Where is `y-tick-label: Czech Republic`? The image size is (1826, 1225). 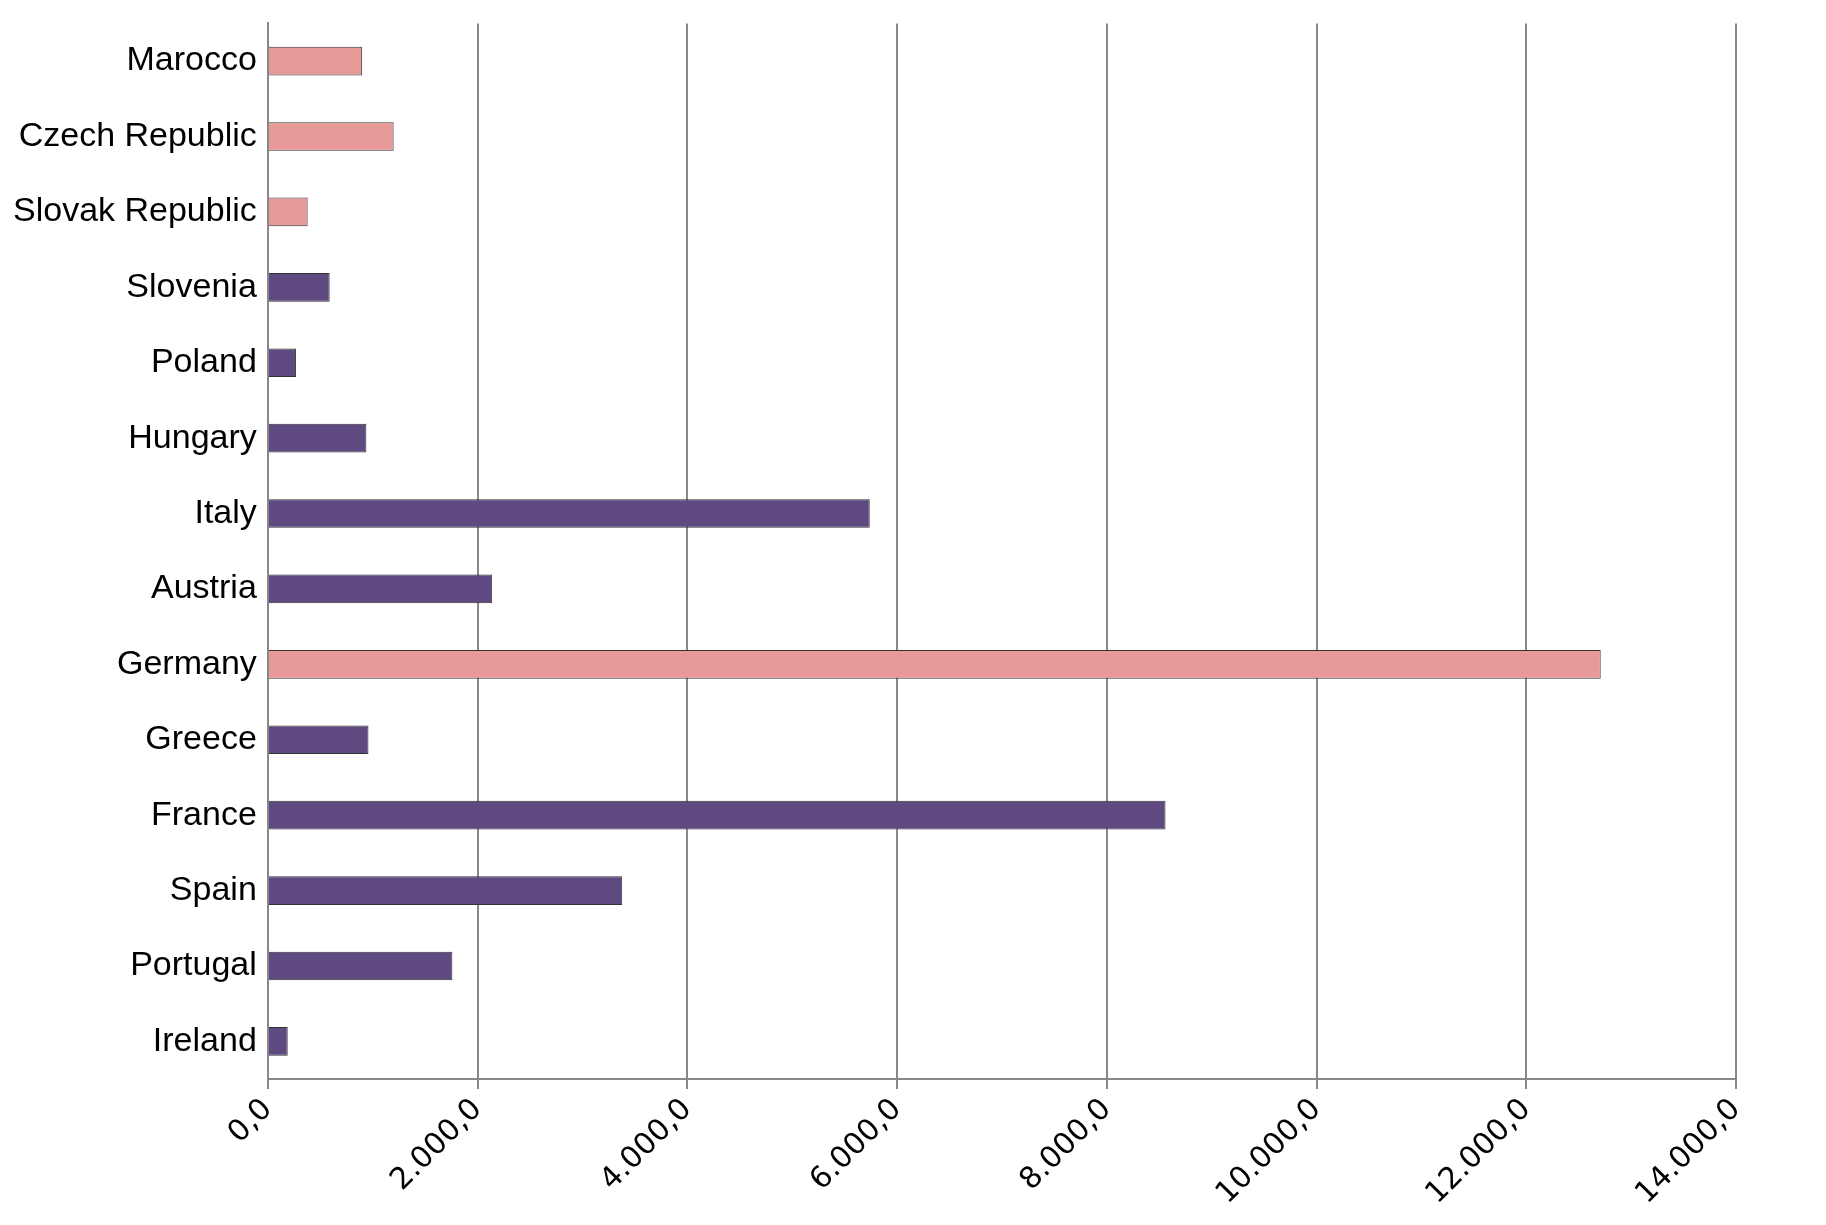 y-tick-label: Czech Republic is located at coordinates (137, 133).